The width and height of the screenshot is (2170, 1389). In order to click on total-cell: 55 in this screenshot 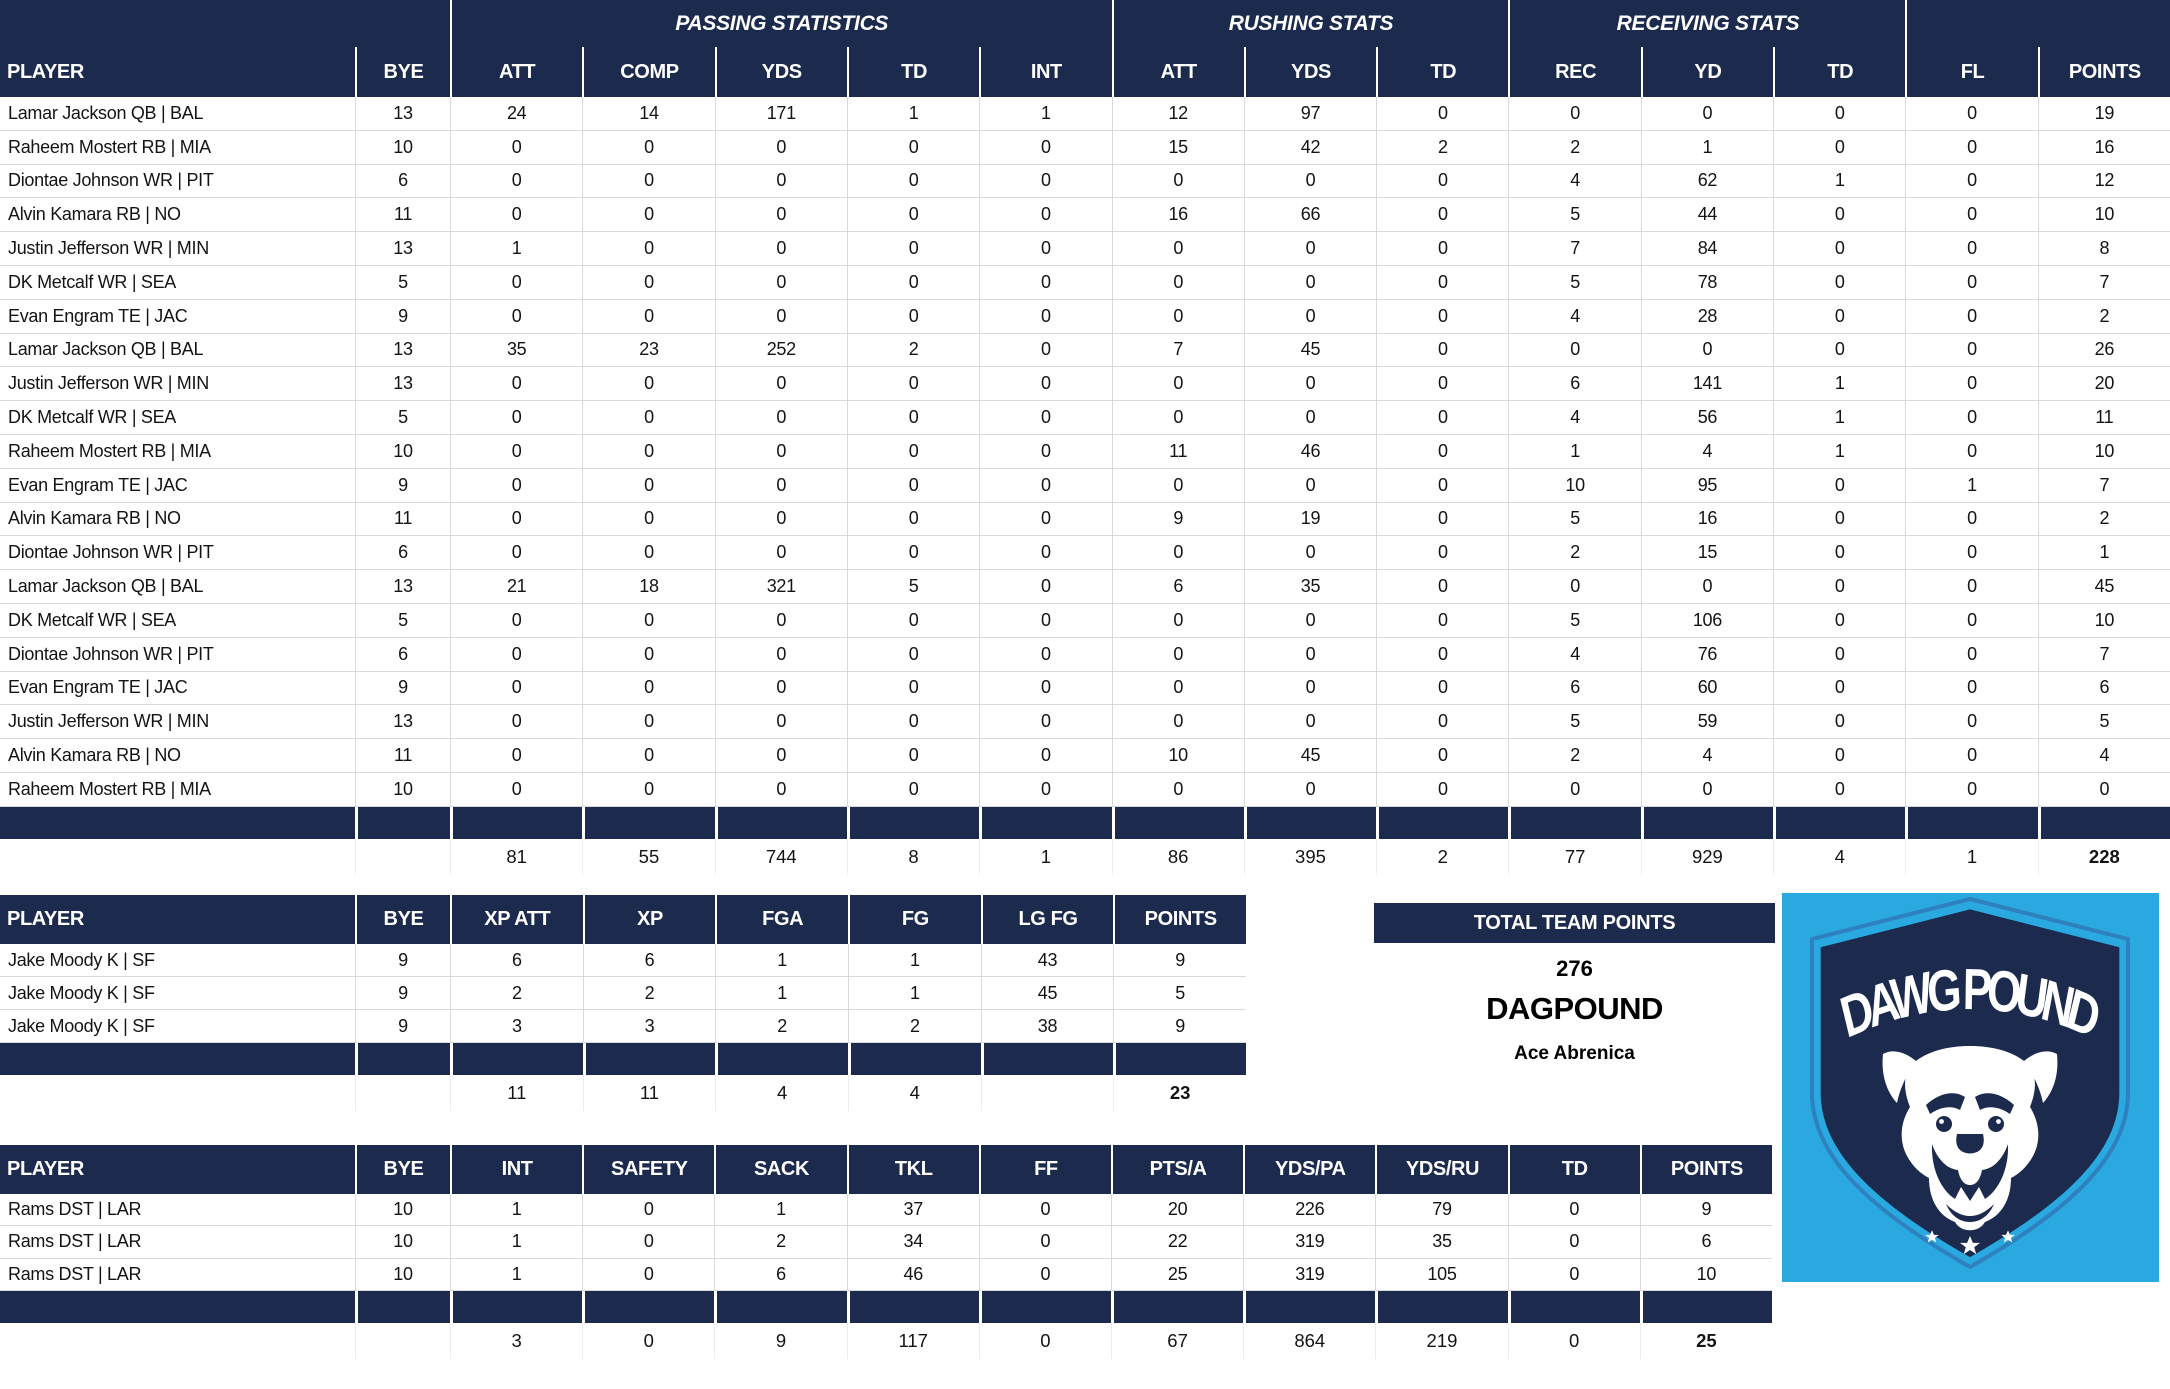, I will do `click(648, 856)`.